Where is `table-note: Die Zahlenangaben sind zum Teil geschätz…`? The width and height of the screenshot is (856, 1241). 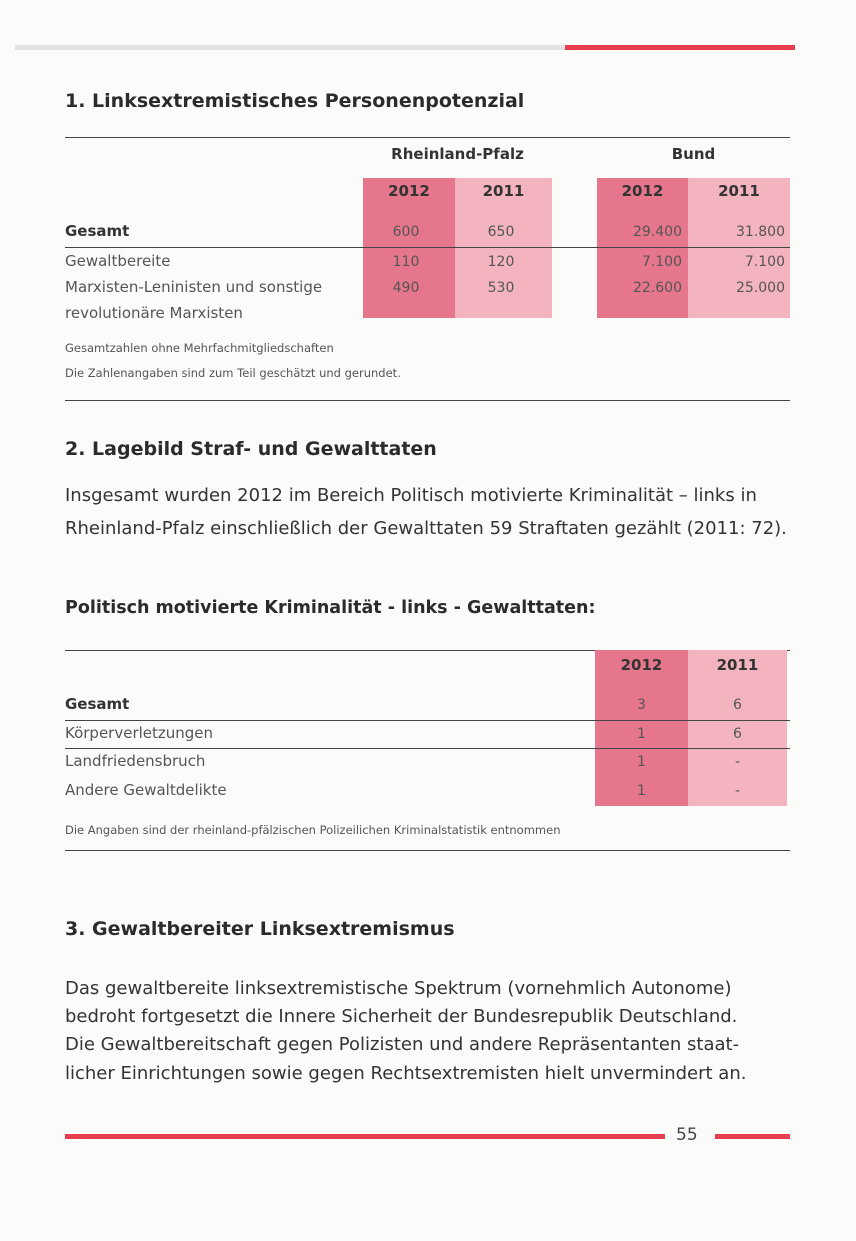
table-note: Die Zahlenangaben sind zum Teil geschätz… is located at coordinates (233, 373).